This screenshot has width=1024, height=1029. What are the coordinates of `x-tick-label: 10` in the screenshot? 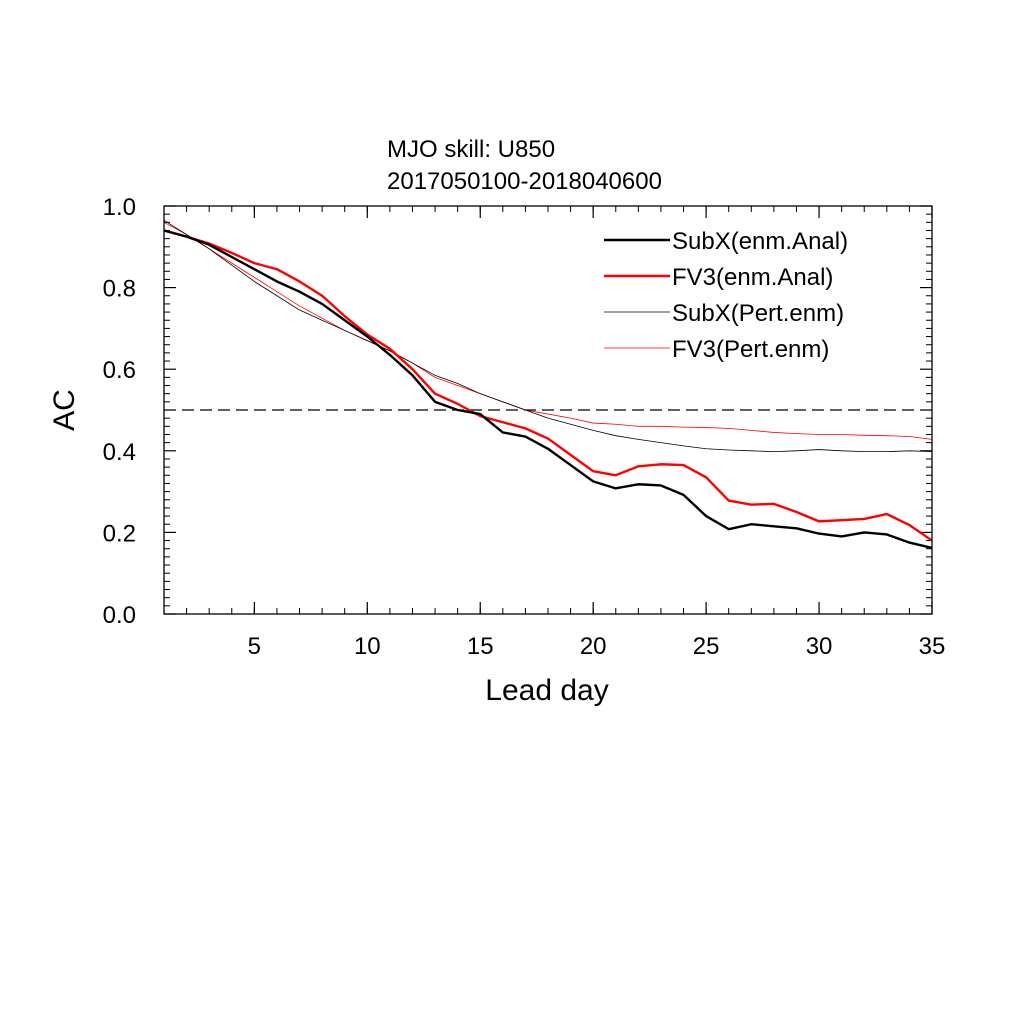 It's located at (367, 646).